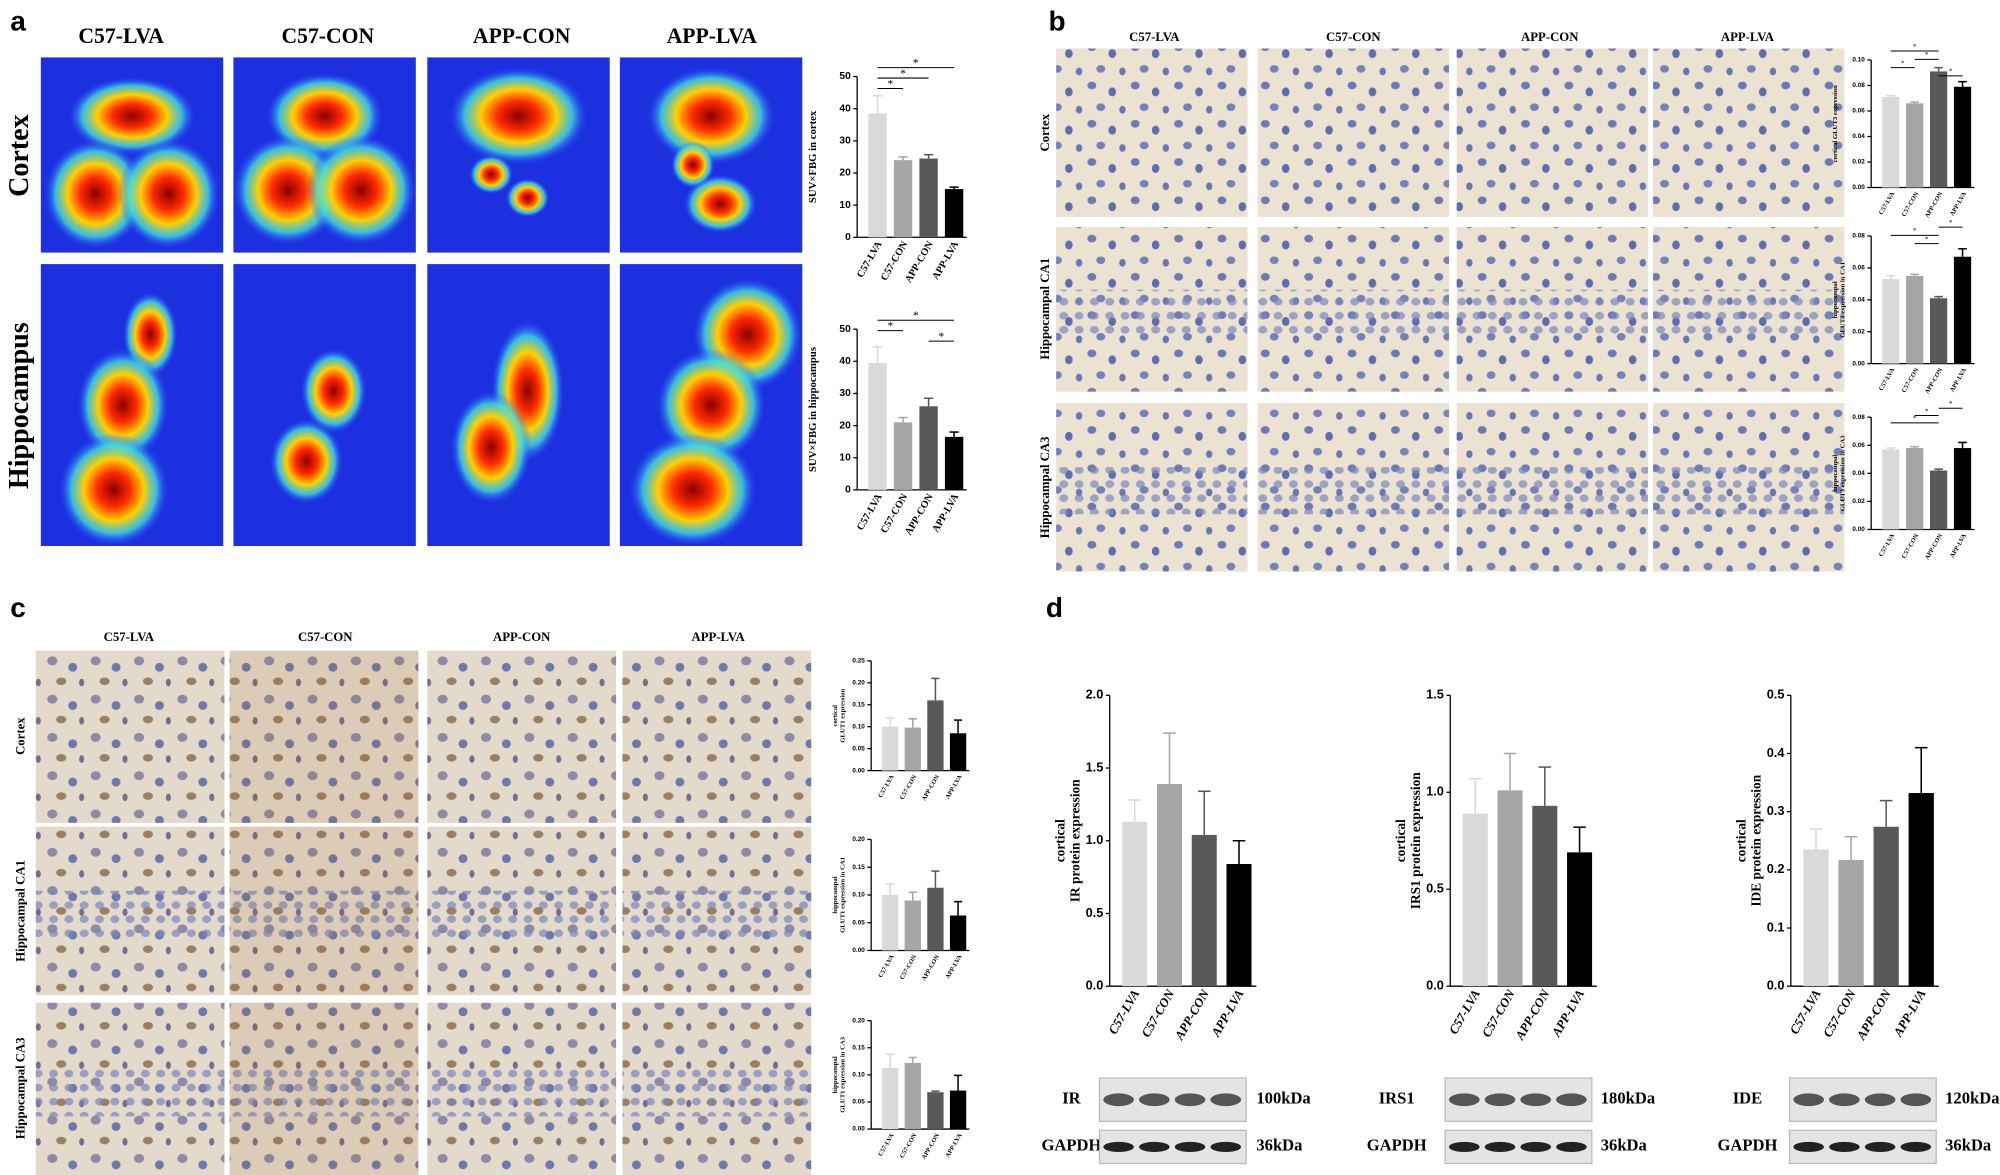  Describe the element at coordinates (848, 490) in the screenshot. I see `y-tick-label: 0` at that location.